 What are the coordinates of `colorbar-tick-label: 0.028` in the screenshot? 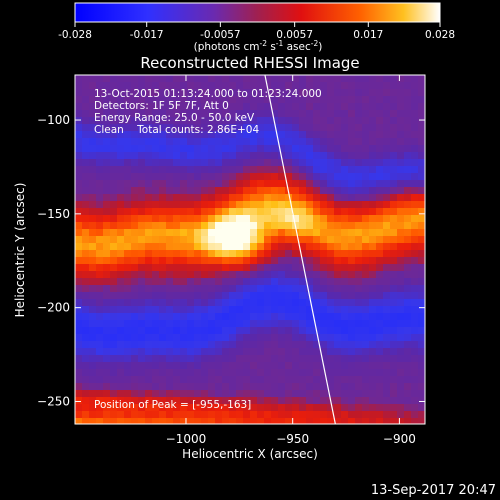 It's located at (440, 35).